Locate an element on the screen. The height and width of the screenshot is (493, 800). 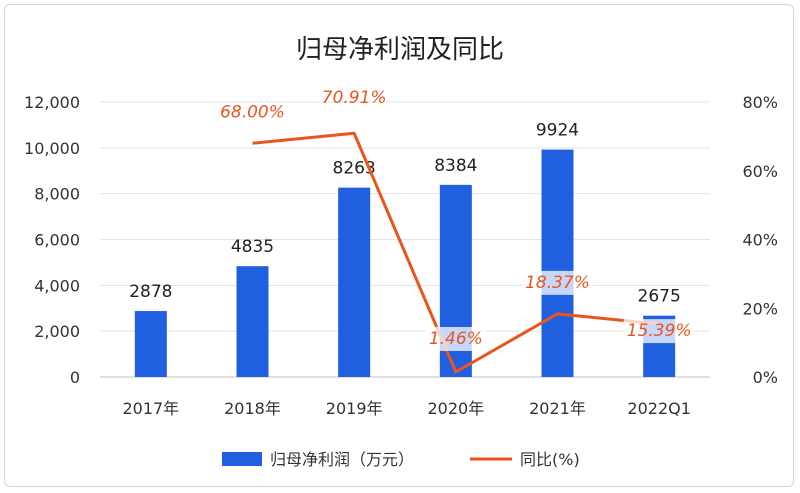
bar-value-label: 9924 is located at coordinates (557, 131).